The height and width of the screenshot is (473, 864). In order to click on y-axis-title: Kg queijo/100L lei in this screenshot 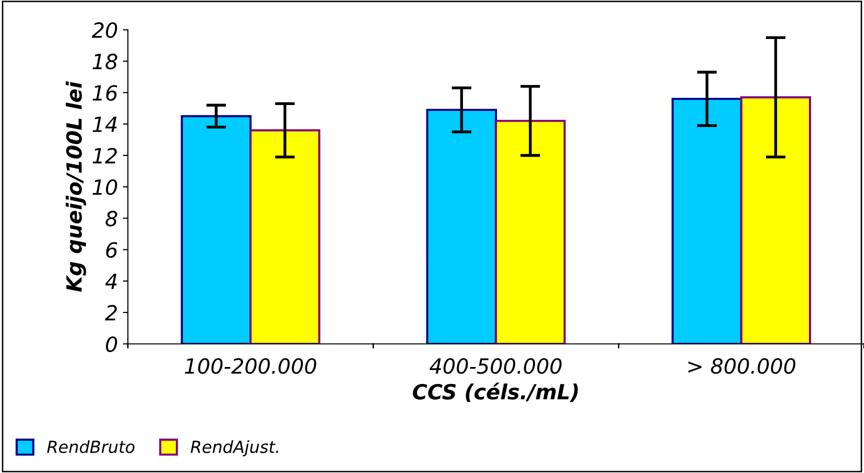, I will do `click(76, 186)`.